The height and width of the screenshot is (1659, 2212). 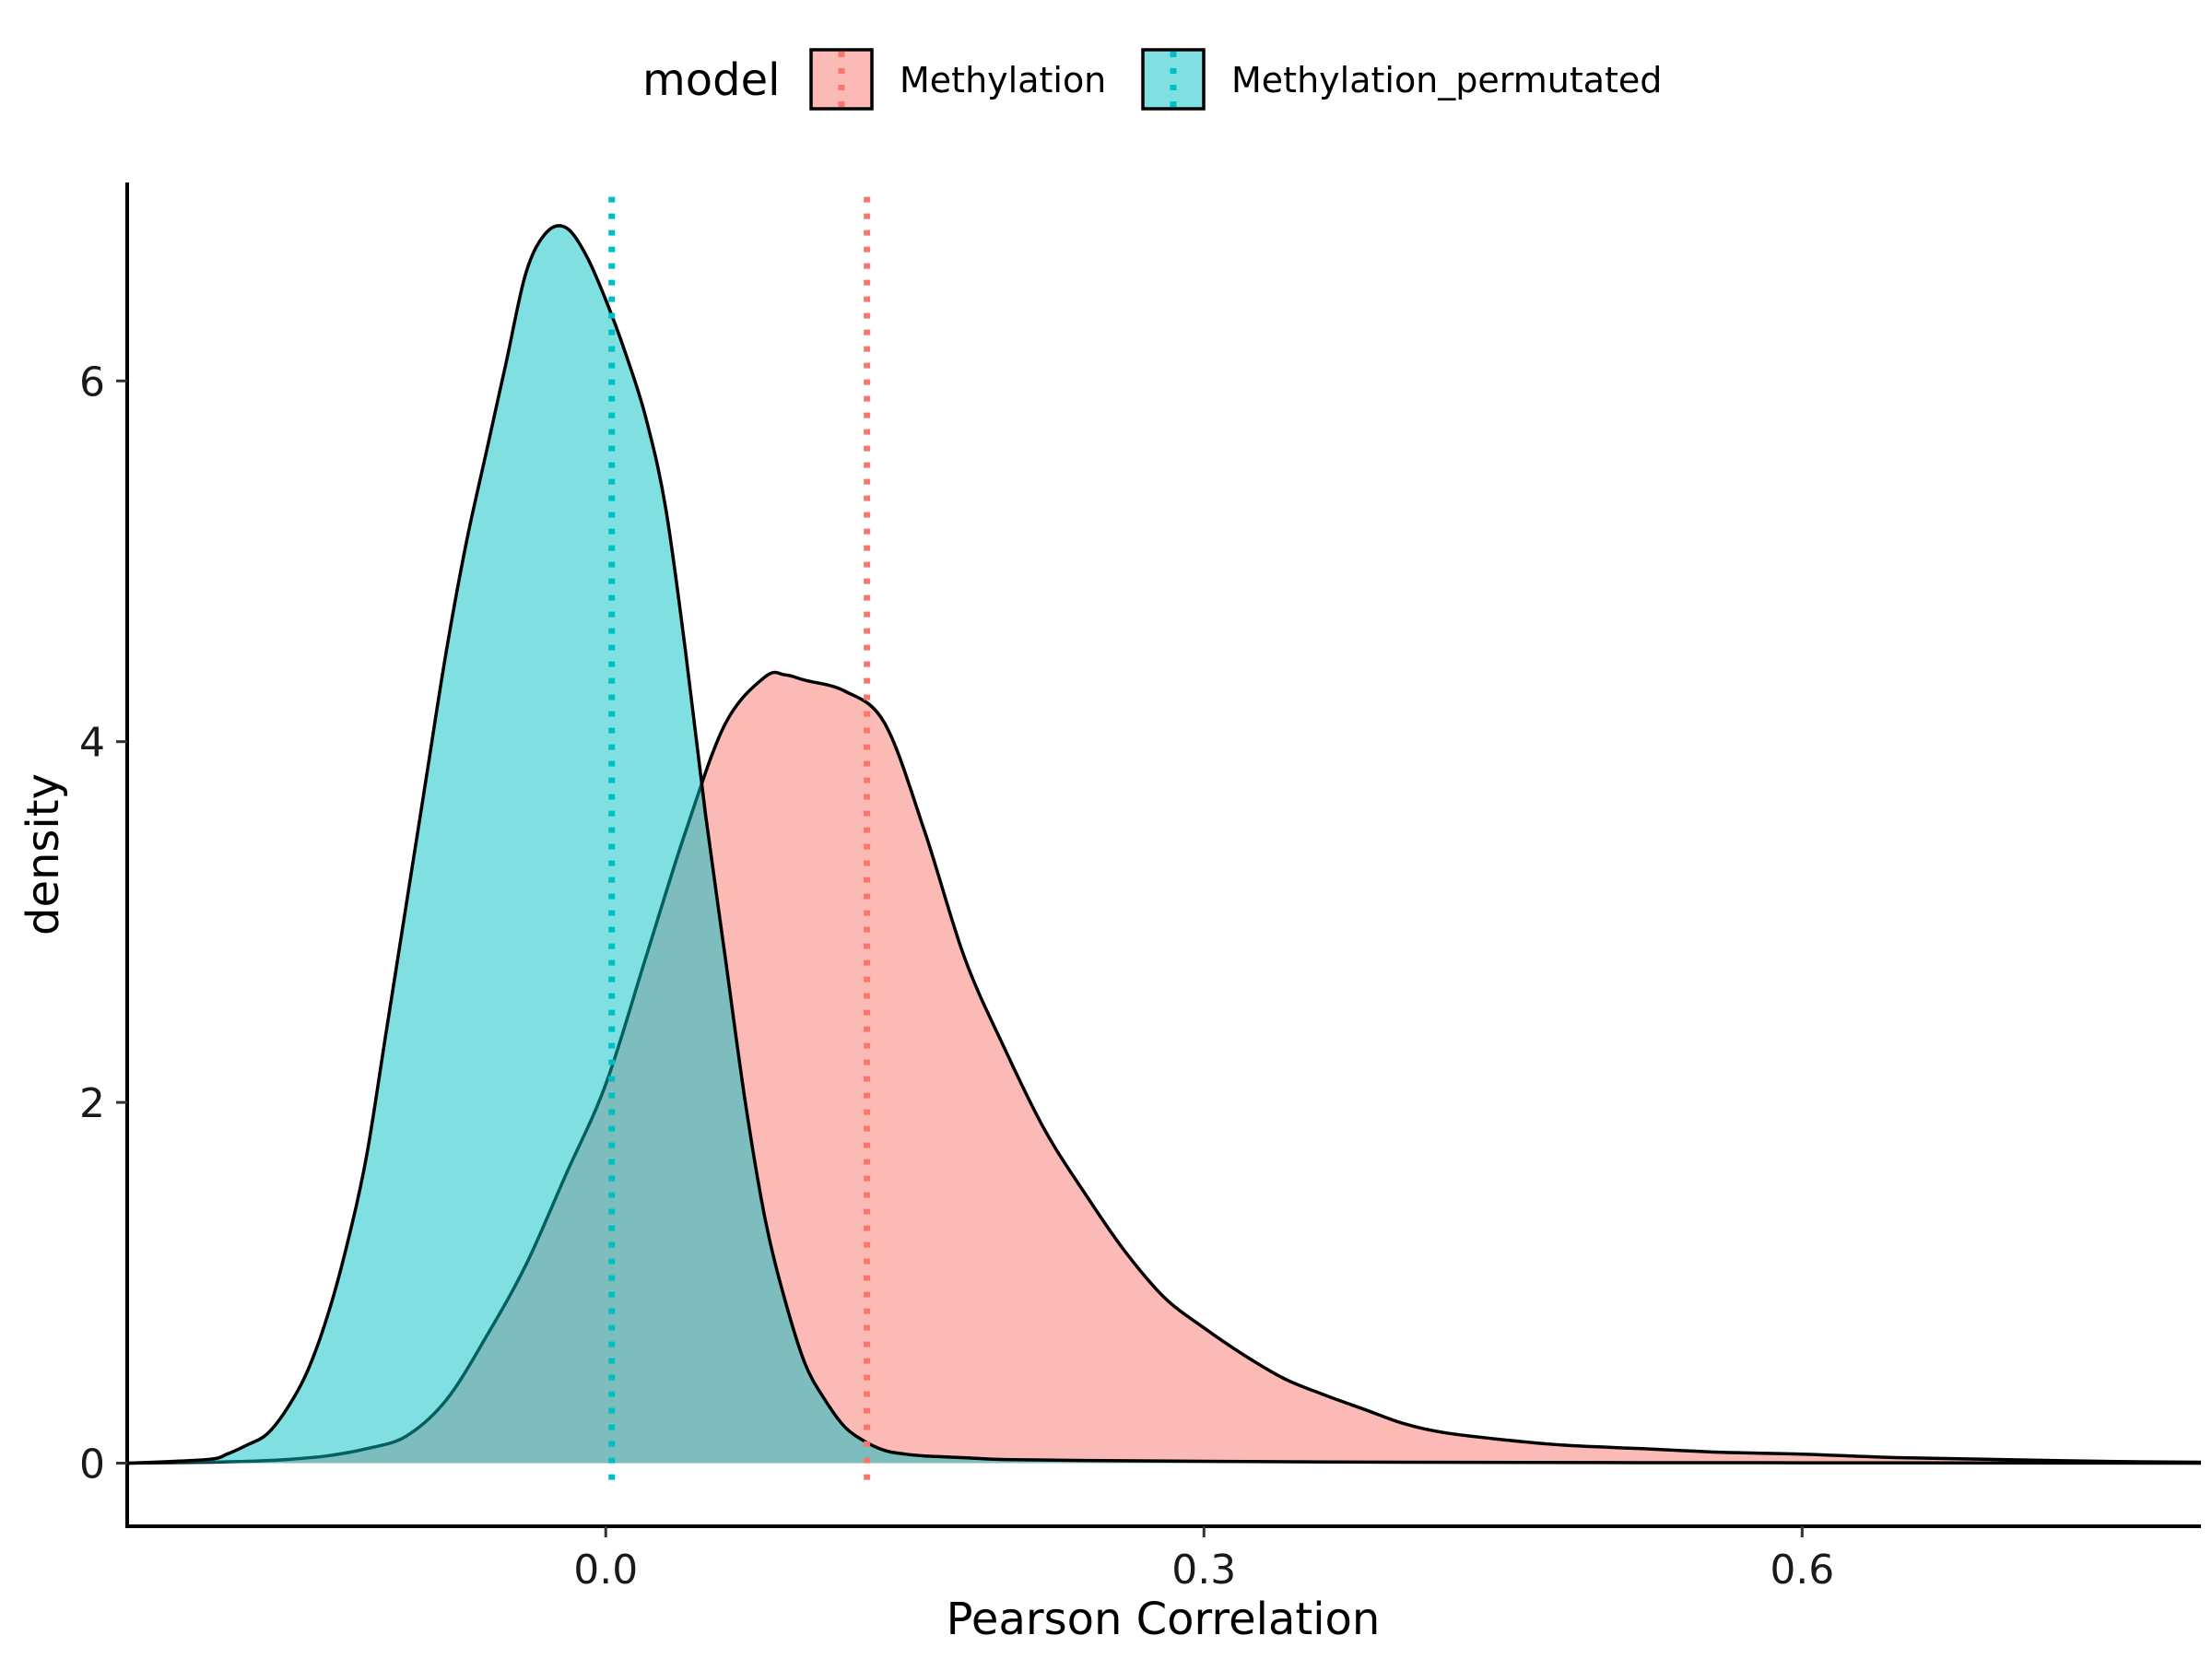 I want to click on y-tick-label: 0, so click(x=92, y=1464).